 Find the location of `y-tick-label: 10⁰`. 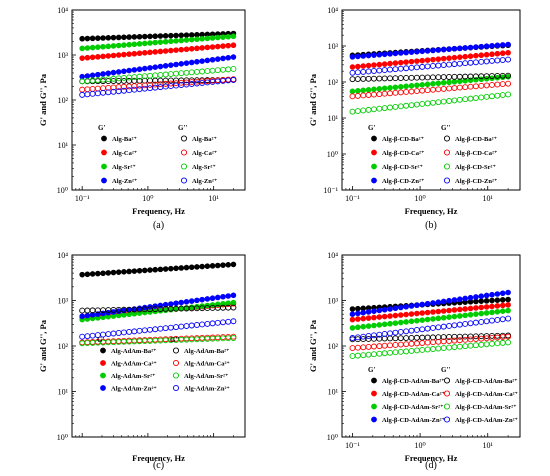

y-tick-label: 10⁰ is located at coordinates (332, 154).